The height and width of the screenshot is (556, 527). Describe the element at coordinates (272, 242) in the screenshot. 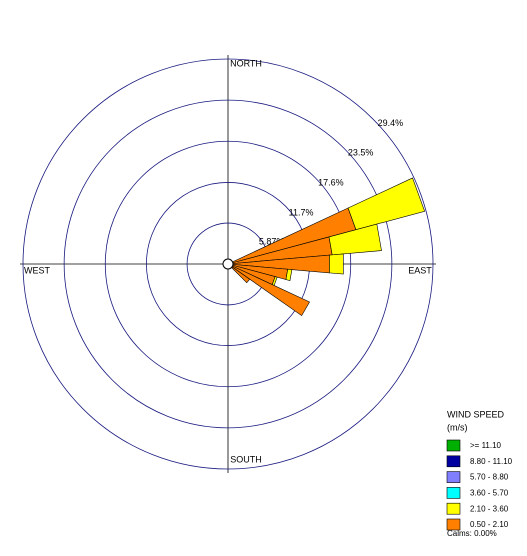

I see `ring-label: 5.87%` at that location.